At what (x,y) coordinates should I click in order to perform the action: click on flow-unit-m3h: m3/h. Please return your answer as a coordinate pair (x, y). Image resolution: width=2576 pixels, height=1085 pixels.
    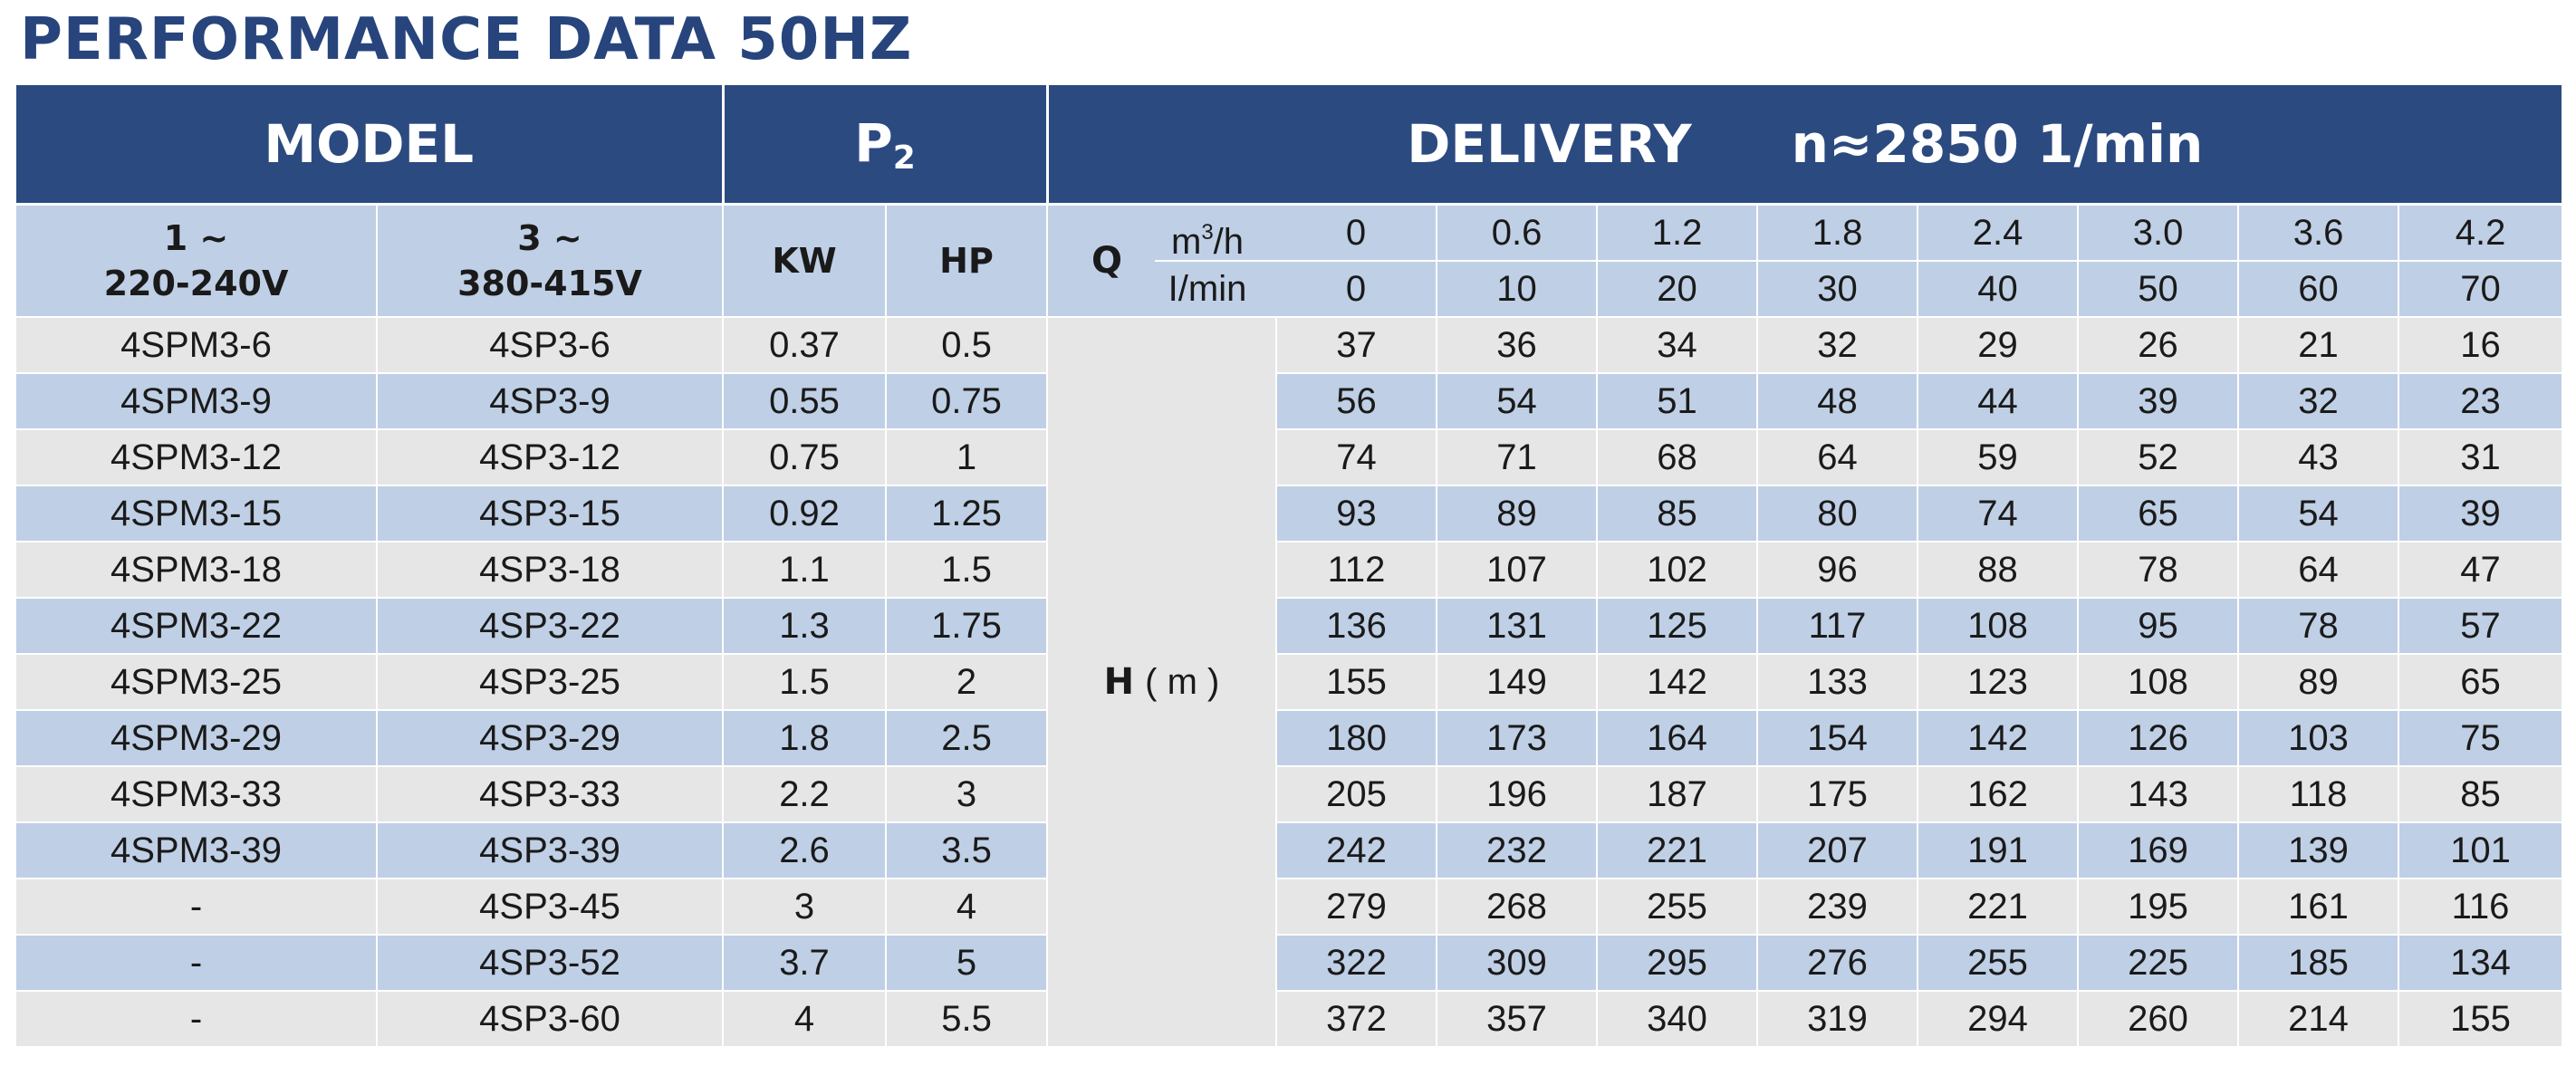
    Looking at the image, I should click on (1216, 234).